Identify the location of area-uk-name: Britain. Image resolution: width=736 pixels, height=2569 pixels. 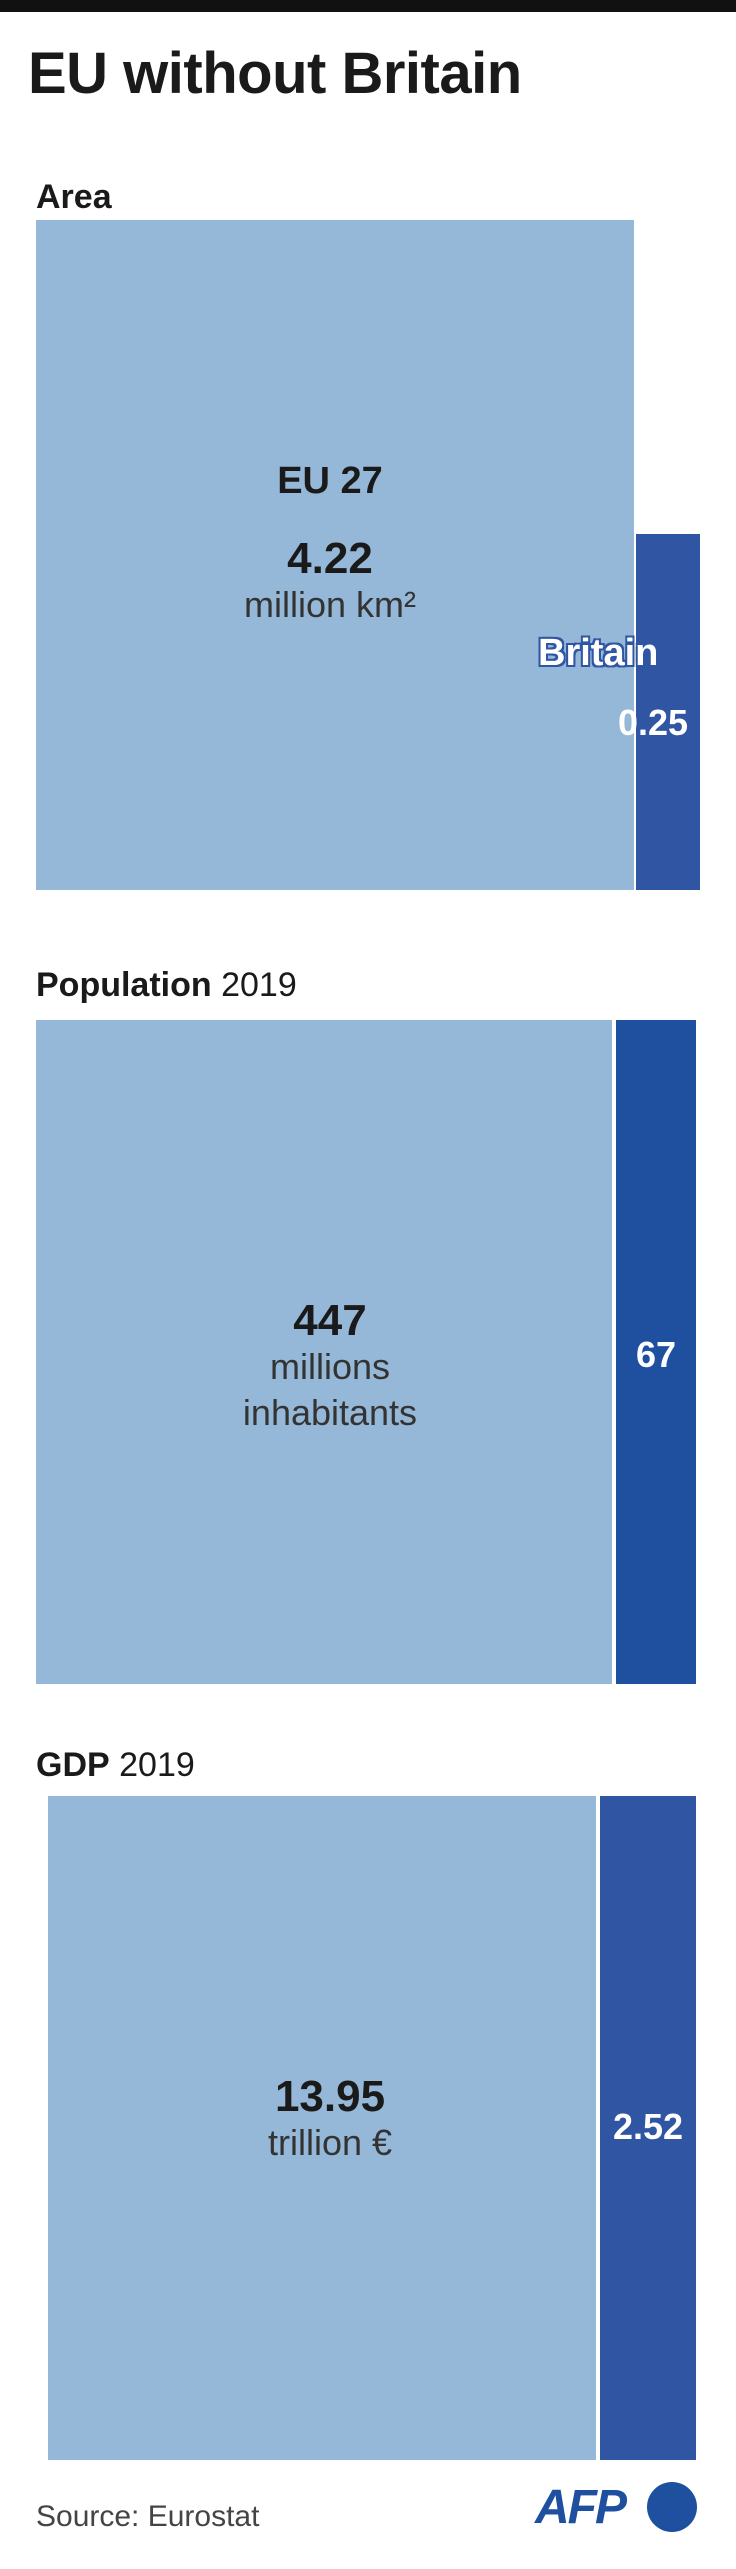
(598, 653).